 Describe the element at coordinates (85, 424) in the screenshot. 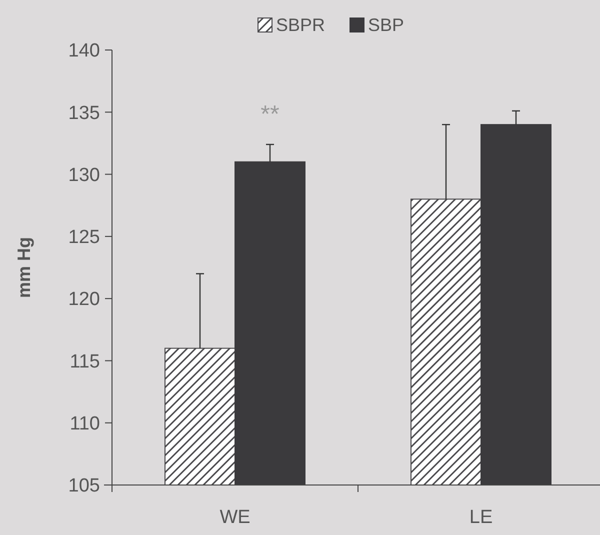

I see `y-tick-label: 110` at that location.